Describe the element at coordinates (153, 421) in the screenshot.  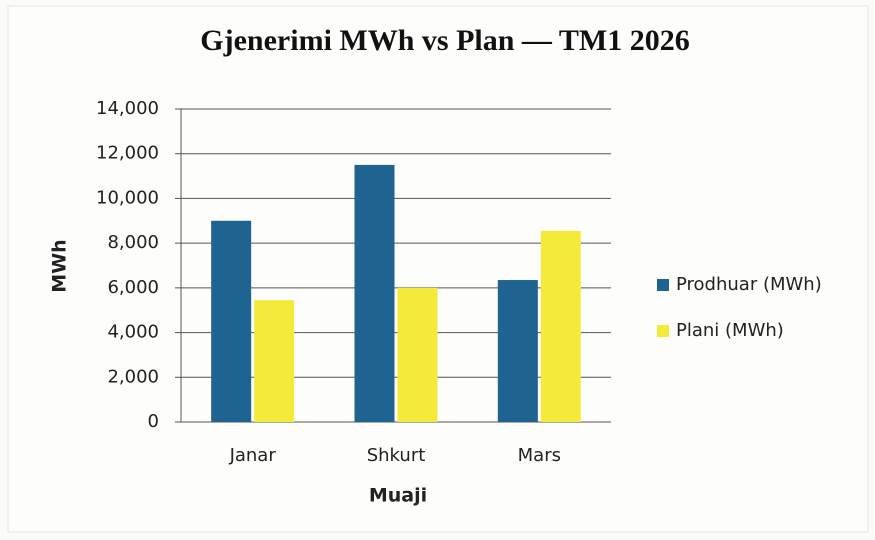
I see `y-tick-label: 0` at that location.